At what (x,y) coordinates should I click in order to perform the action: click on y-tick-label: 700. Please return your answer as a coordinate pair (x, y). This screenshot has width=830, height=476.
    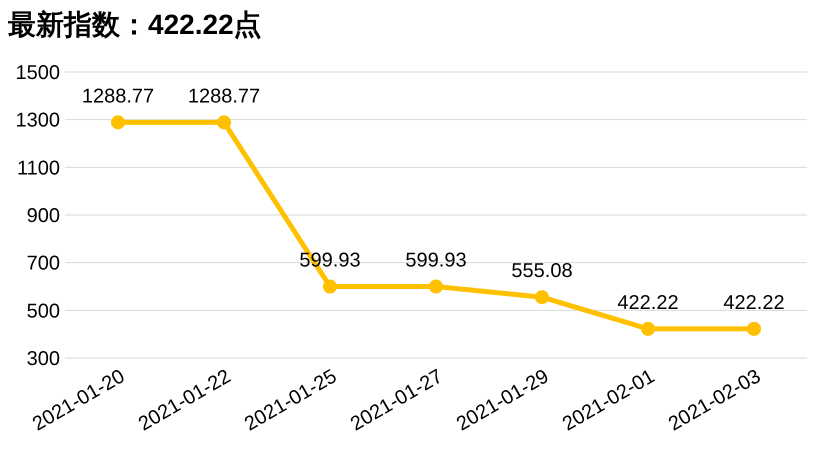
    Looking at the image, I should click on (43, 263).